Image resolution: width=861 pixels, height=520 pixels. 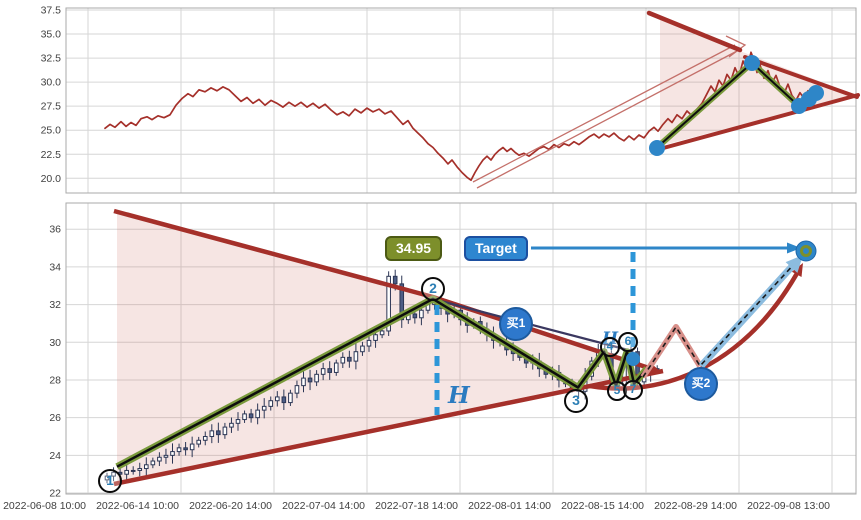 What do you see at coordinates (55, 456) in the screenshot?
I see `svg-text: 24` at bounding box center [55, 456].